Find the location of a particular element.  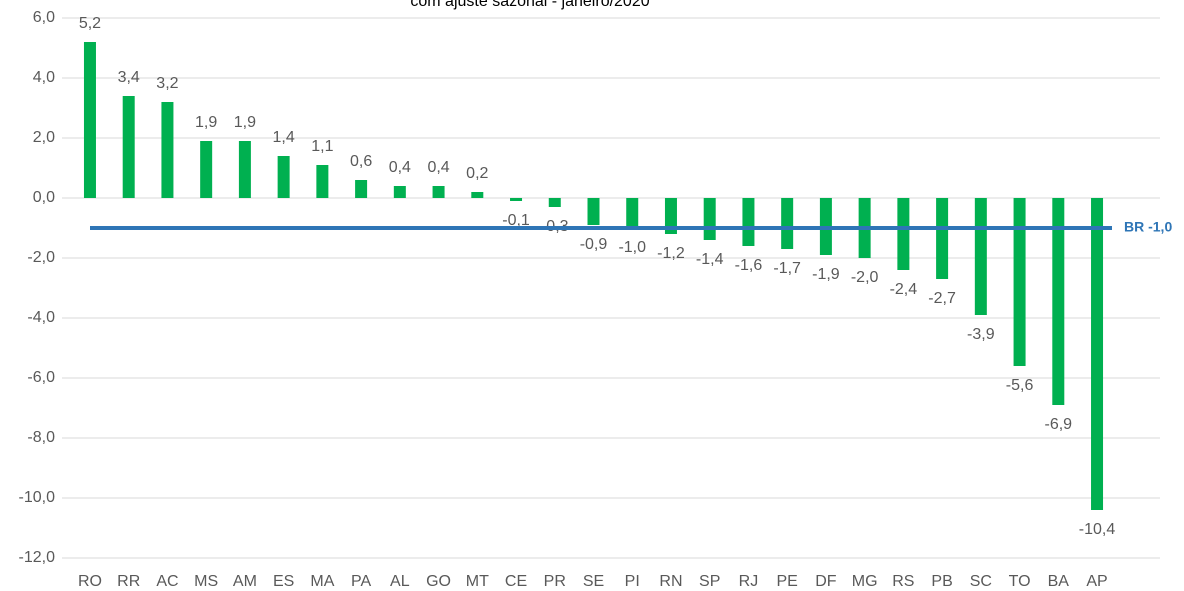

x-tick-label: RN is located at coordinates (670, 581).